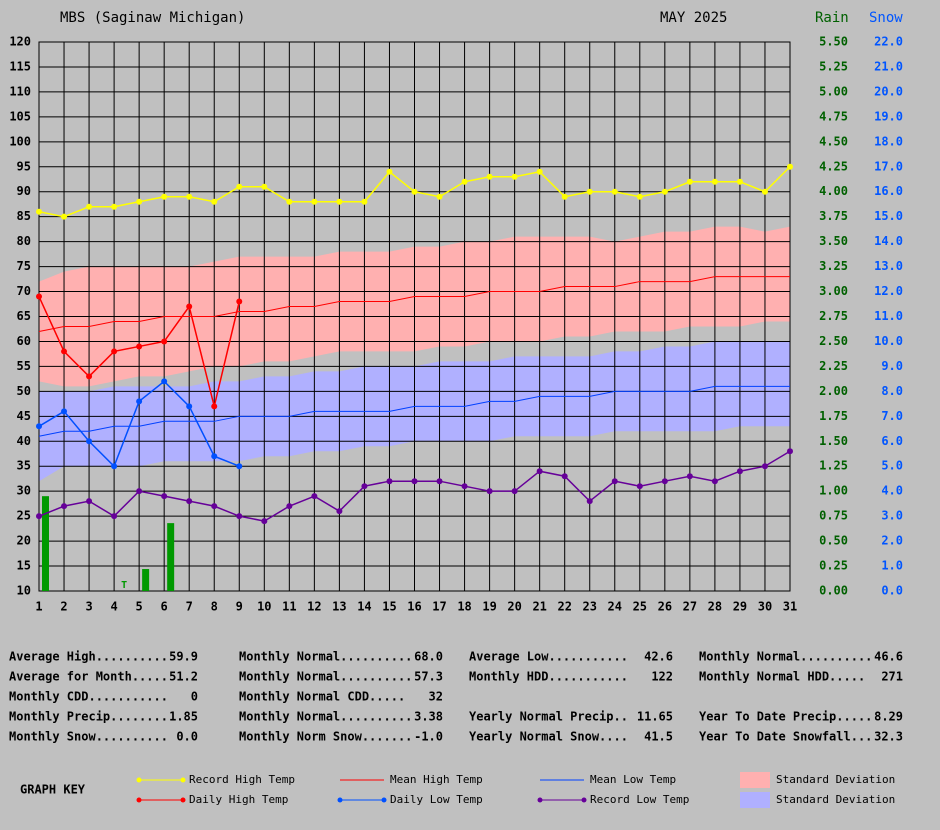 This screenshot has width=940, height=830. I want to click on x-tick-label: 30, so click(765, 607).